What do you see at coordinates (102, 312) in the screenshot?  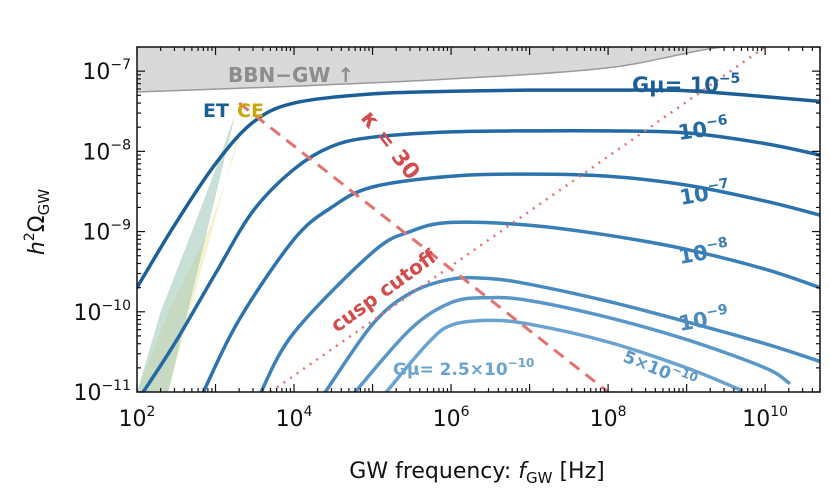 I see `y-tick-label-3: 10⁻¹⁰` at bounding box center [102, 312].